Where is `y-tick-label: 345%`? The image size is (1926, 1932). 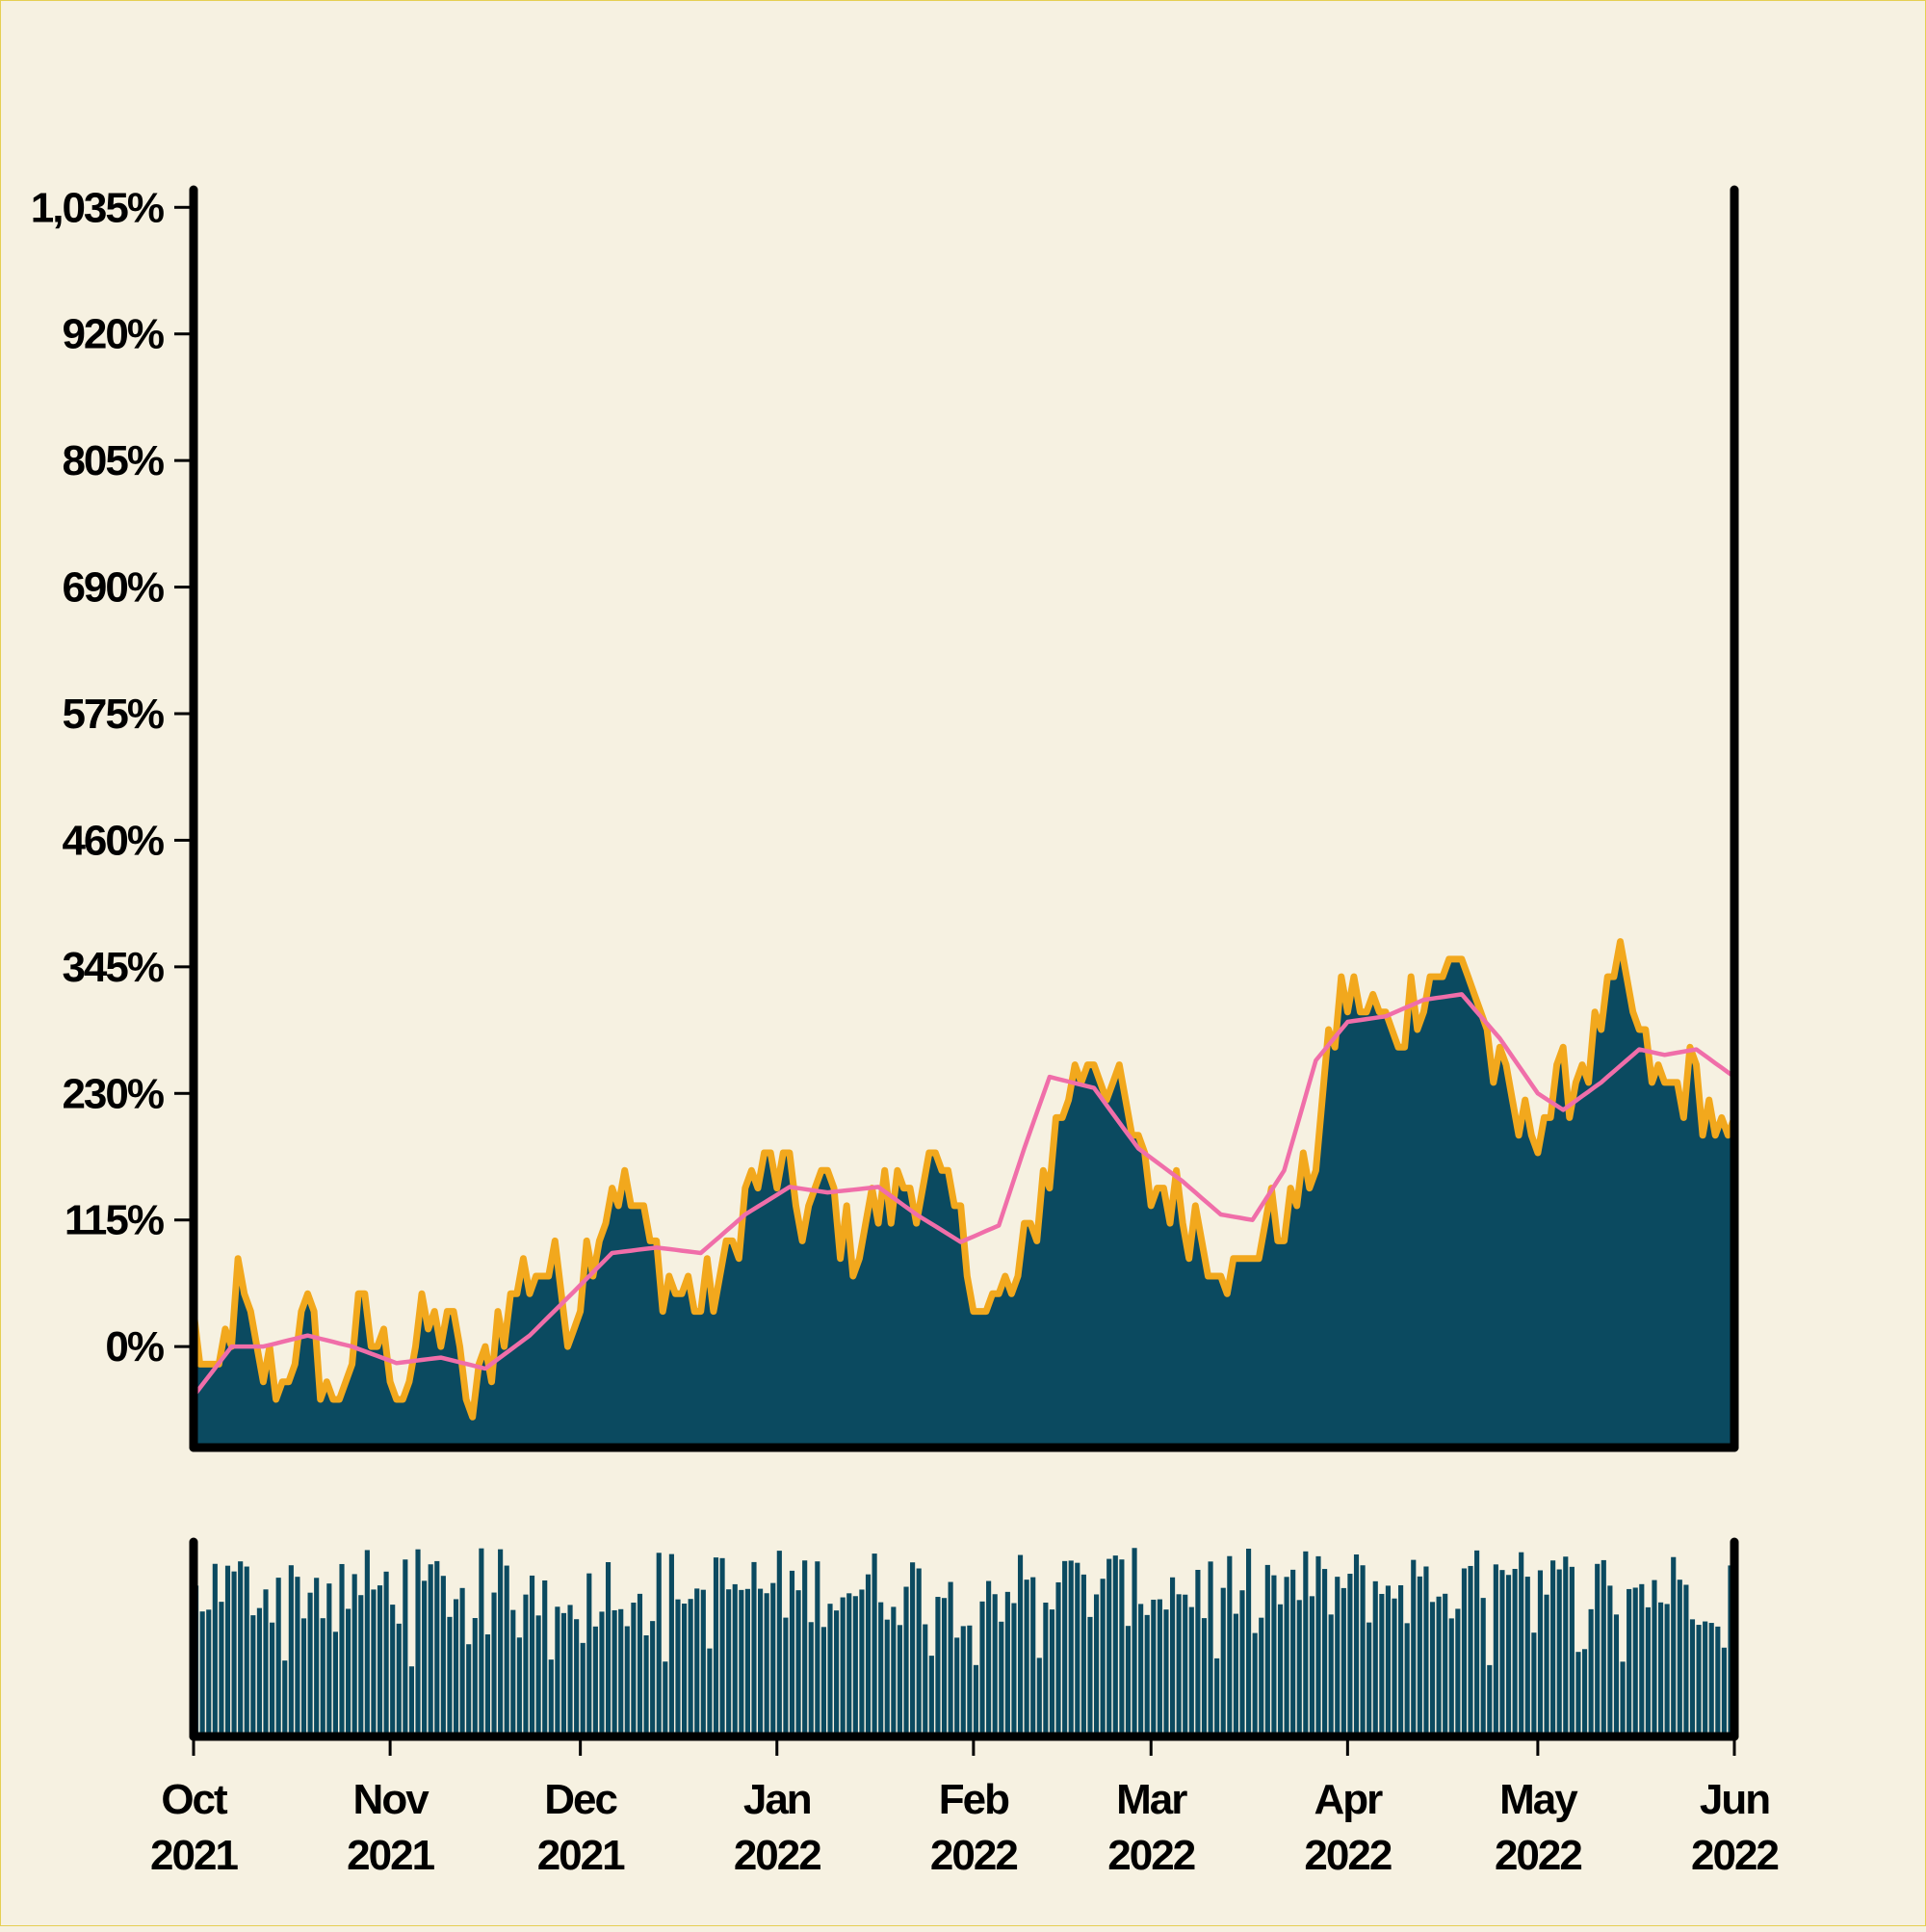
y-tick-label: 345% is located at coordinates (112, 967).